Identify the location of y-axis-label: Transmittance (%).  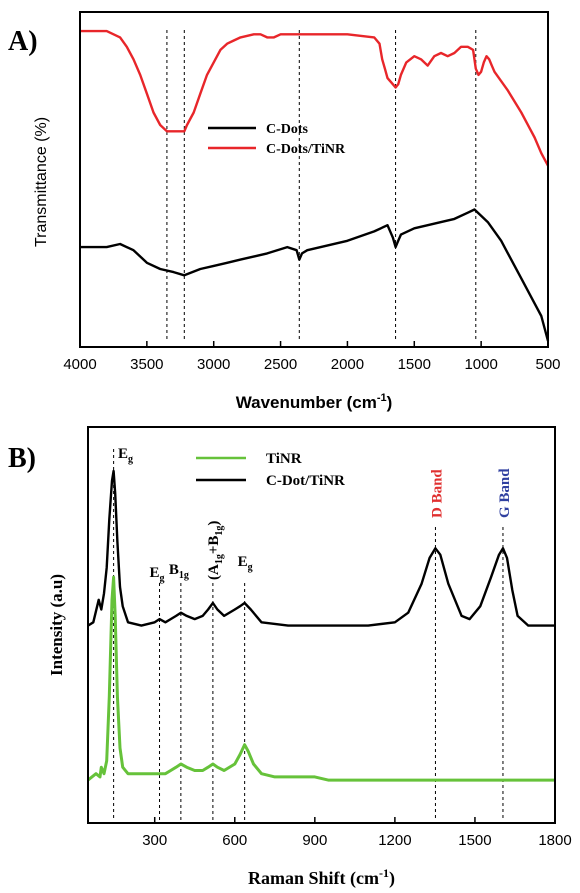
(41, 182).